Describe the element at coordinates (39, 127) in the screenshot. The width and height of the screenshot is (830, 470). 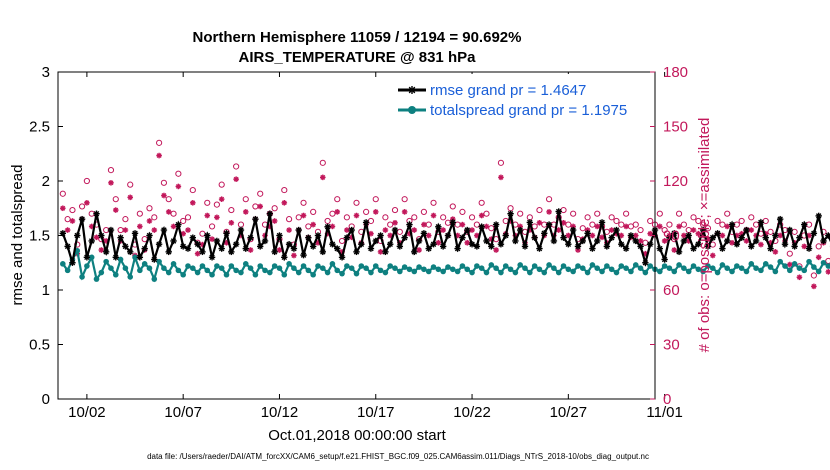
I see `y-tick-label: 2.5` at that location.